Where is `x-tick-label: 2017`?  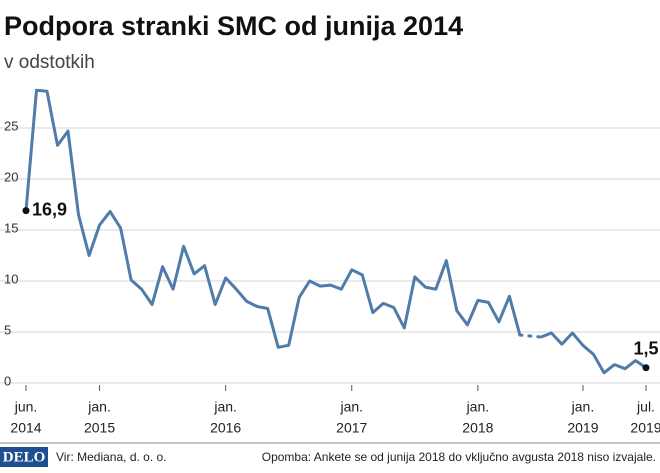 x-tick-label: 2017 is located at coordinates (351, 428).